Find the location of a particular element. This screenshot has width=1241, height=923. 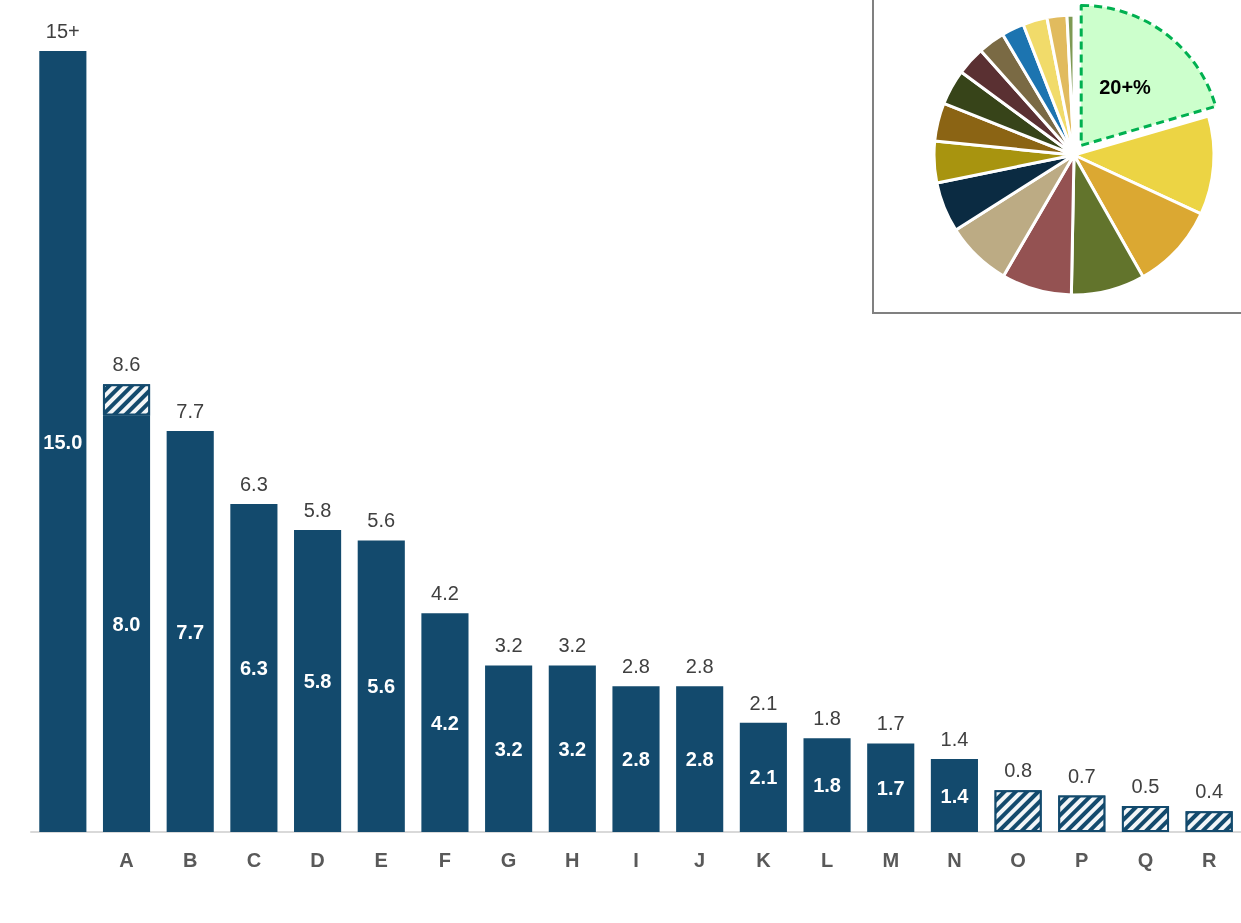

x-tick-label: K is located at coordinates (764, 860).